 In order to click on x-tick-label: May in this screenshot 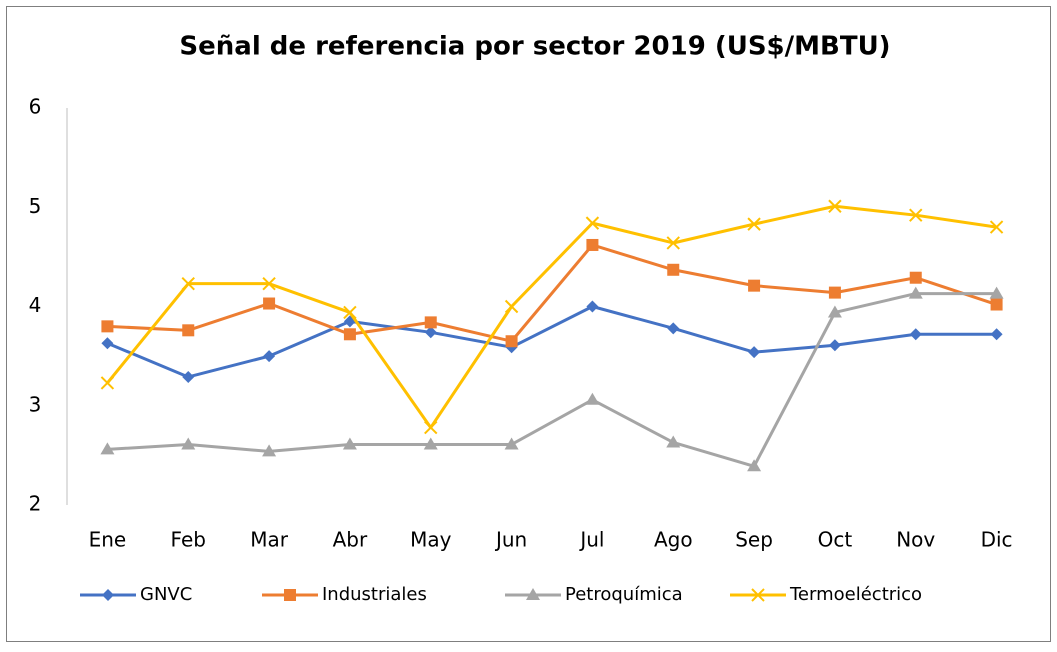, I will do `click(431, 540)`.